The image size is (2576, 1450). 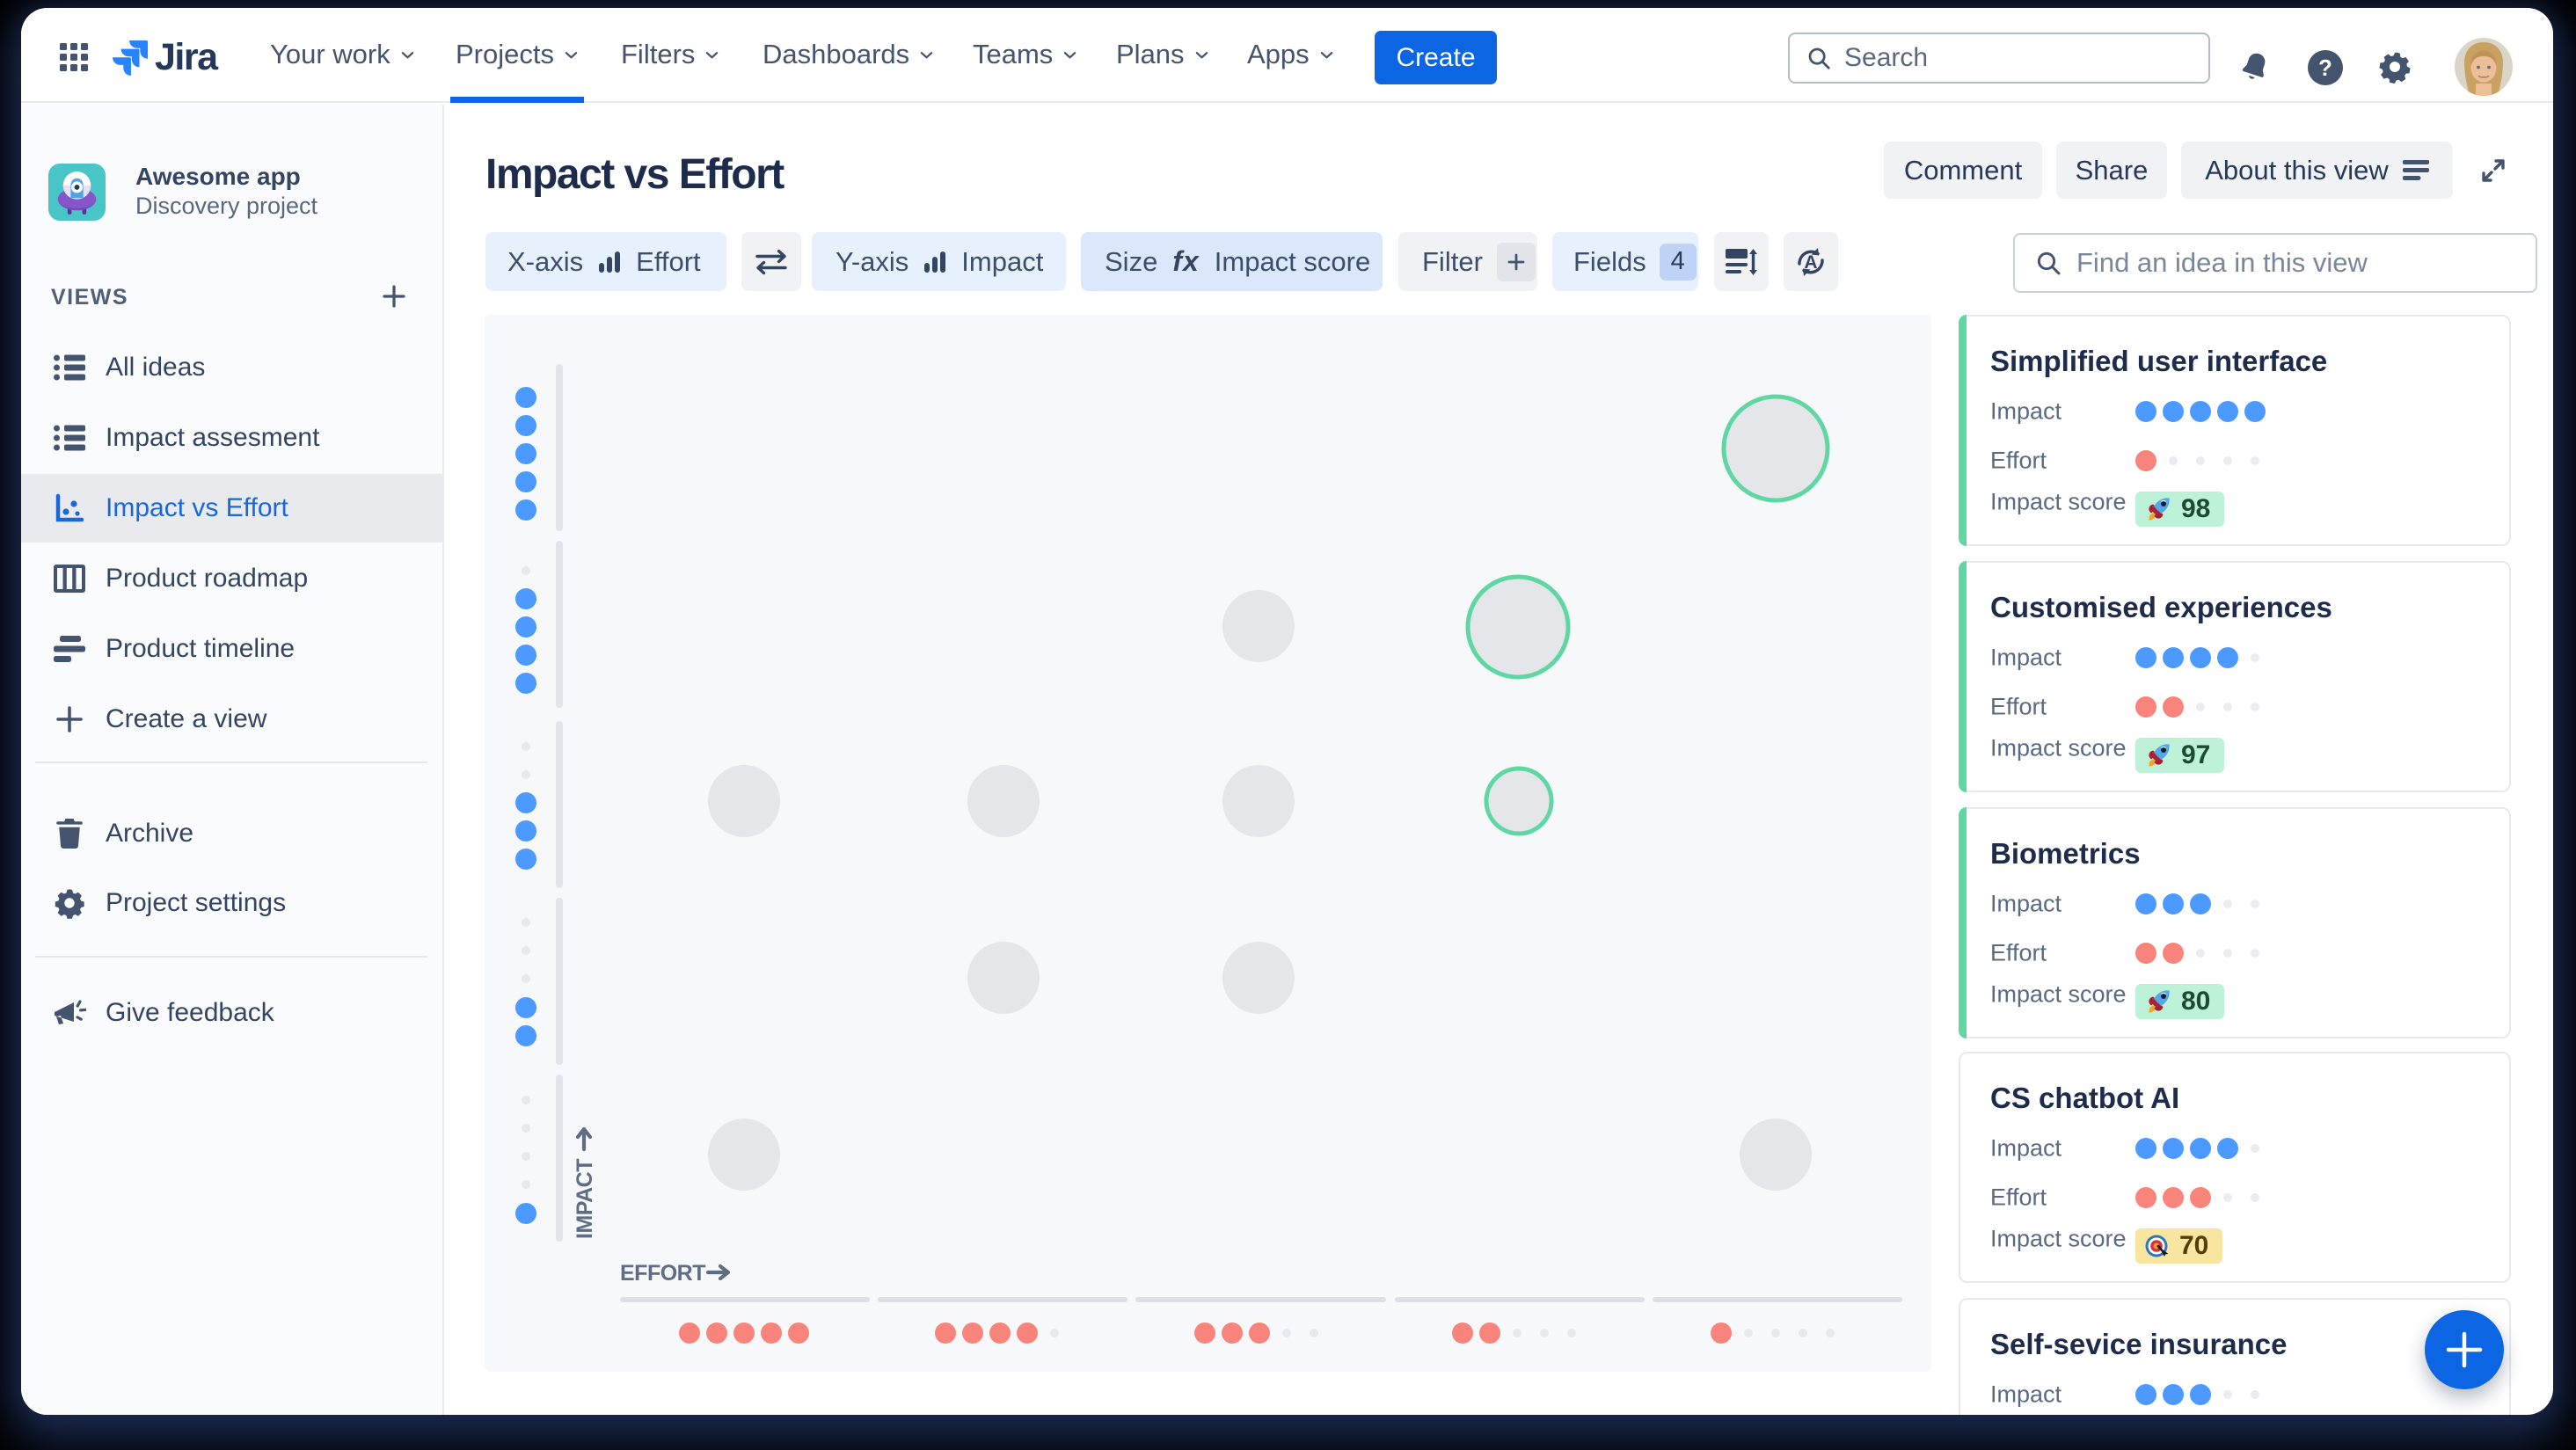 What do you see at coordinates (585, 1199) in the screenshot?
I see `svg-text: IMPACT` at bounding box center [585, 1199].